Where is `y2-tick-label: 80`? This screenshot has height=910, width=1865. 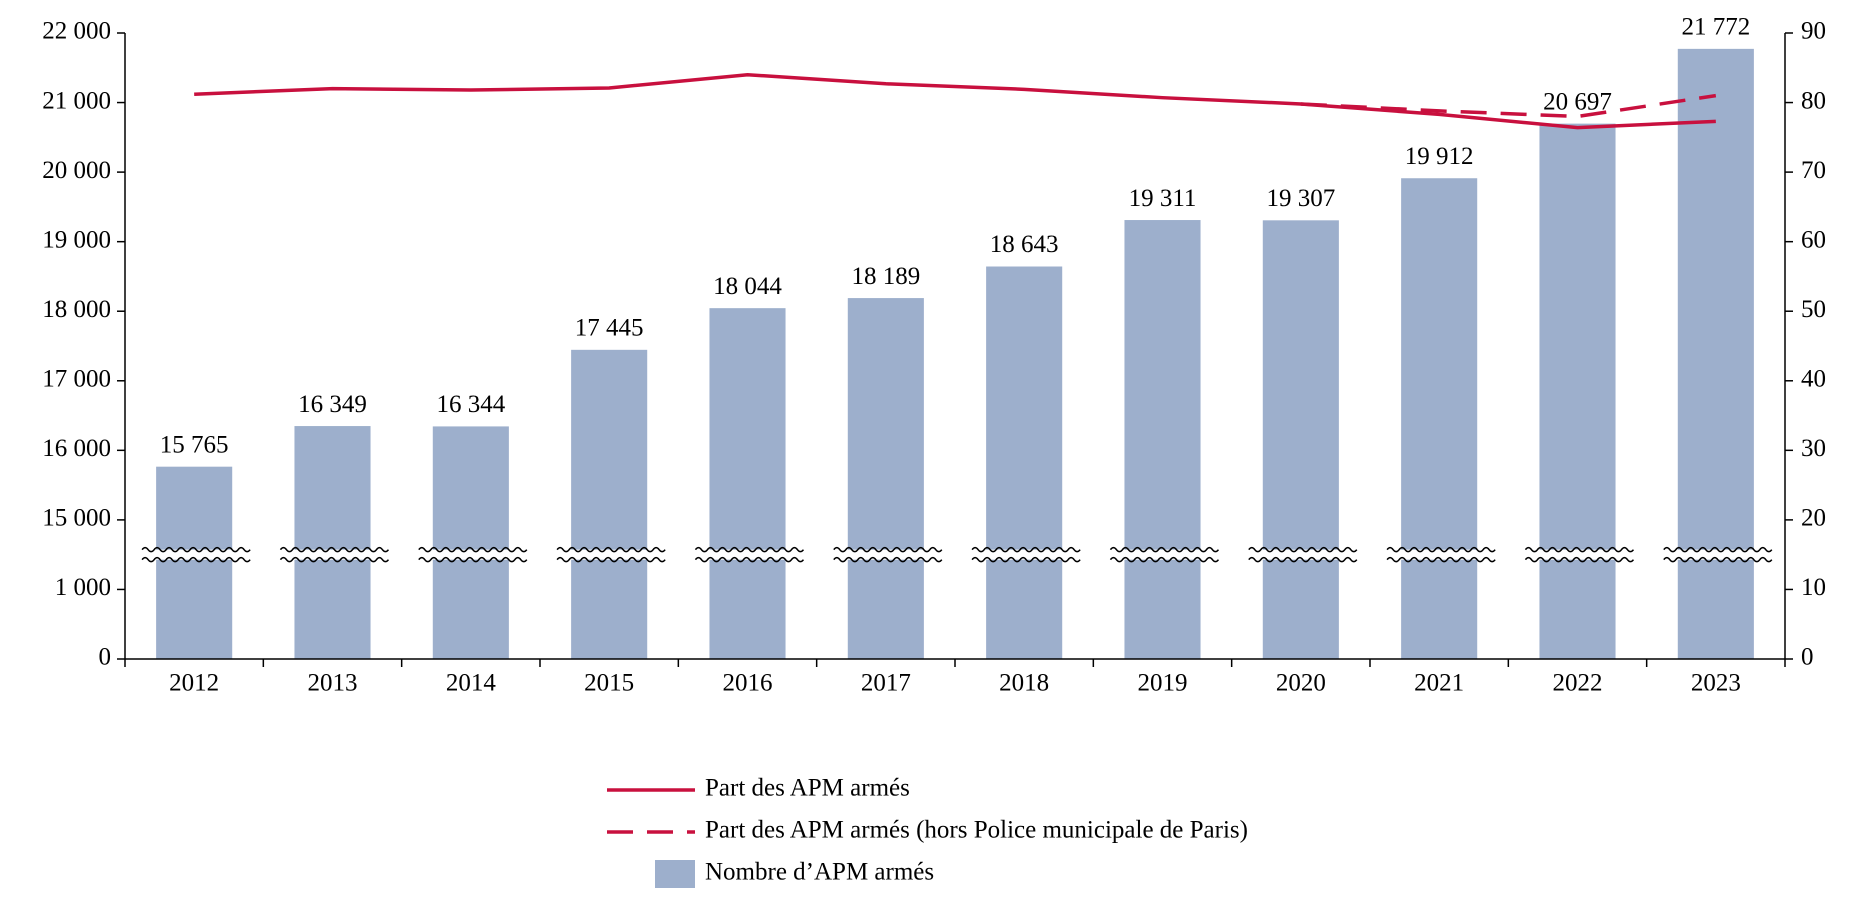 y2-tick-label: 80 is located at coordinates (1813, 100).